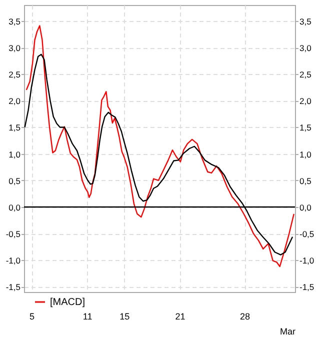 This screenshot has height=347, width=322. Describe the element at coordinates (306, 75) in the screenshot. I see `y2-tick-label: 2,5` at that location.